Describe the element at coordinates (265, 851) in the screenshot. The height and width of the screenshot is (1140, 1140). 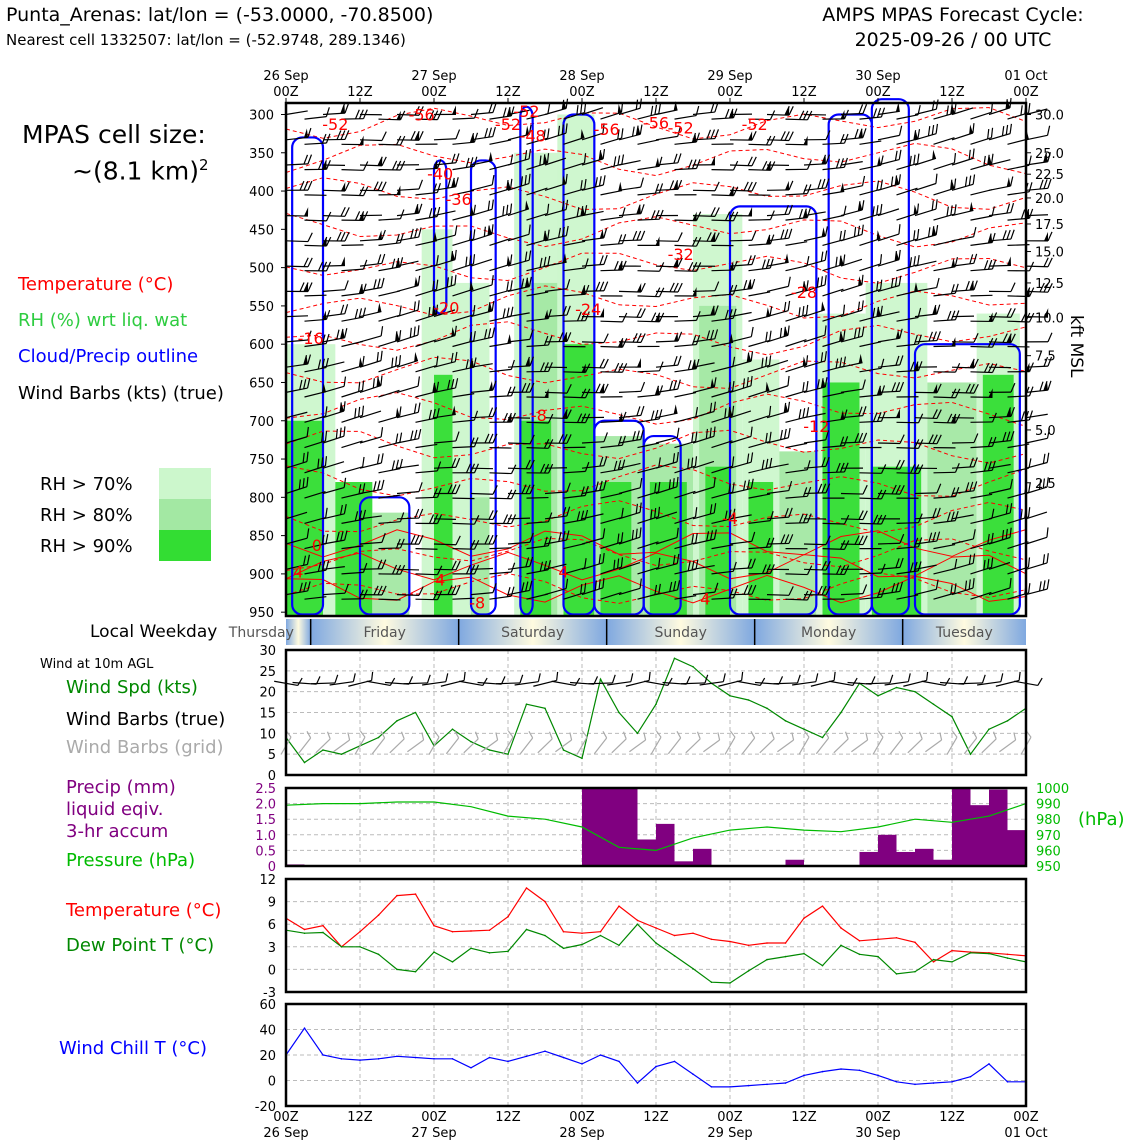
I see `y-tick-label: 0.5` at that location.